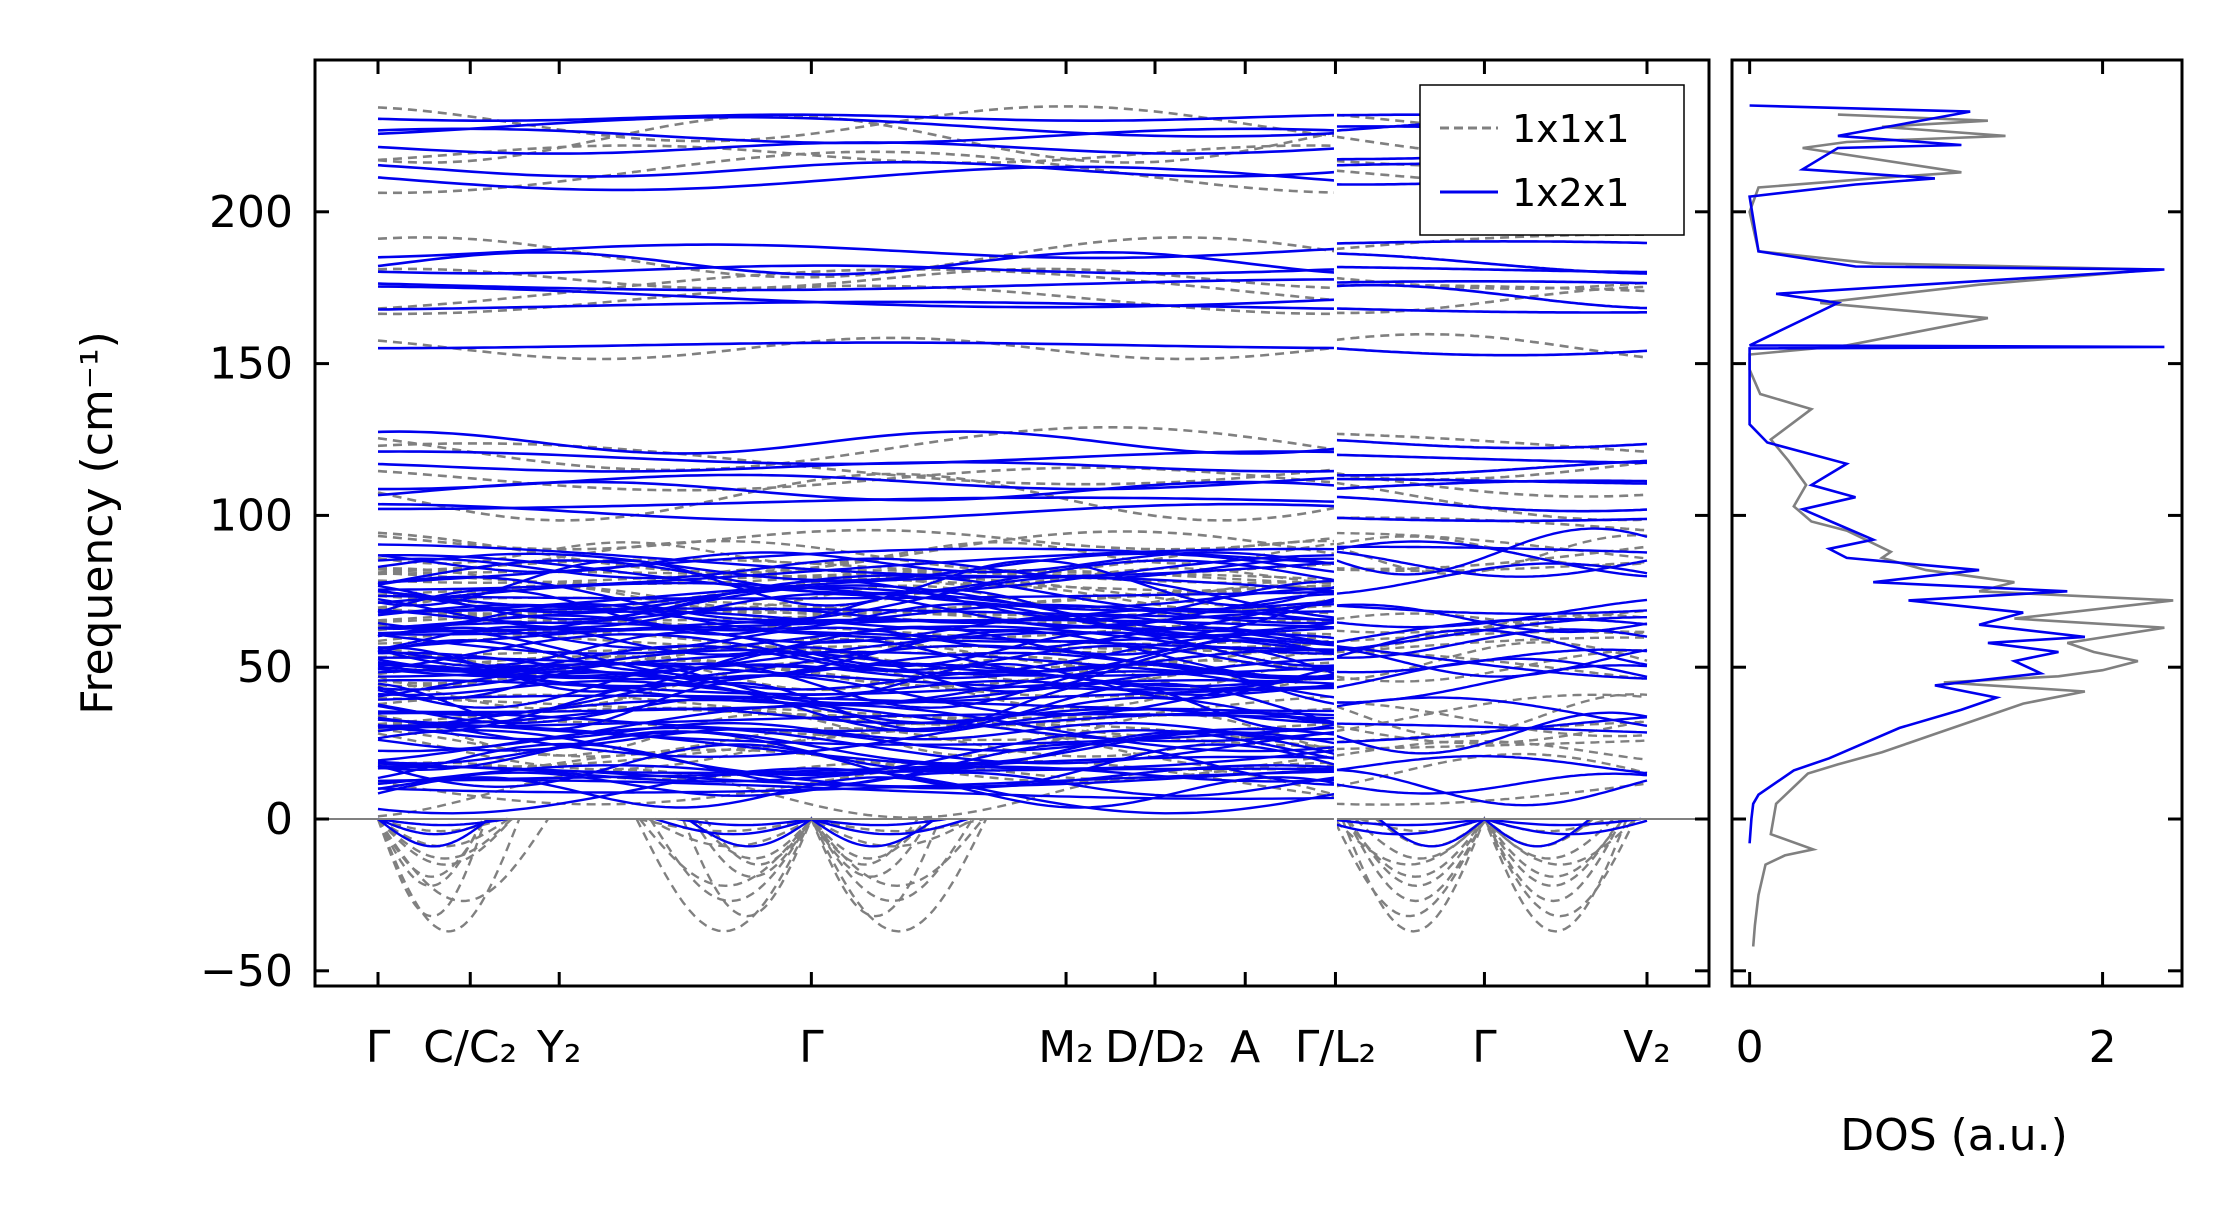 This screenshot has height=1220, width=2234. Describe the element at coordinates (265, 667) in the screenshot. I see `y-tick-label-2: 50` at that location.